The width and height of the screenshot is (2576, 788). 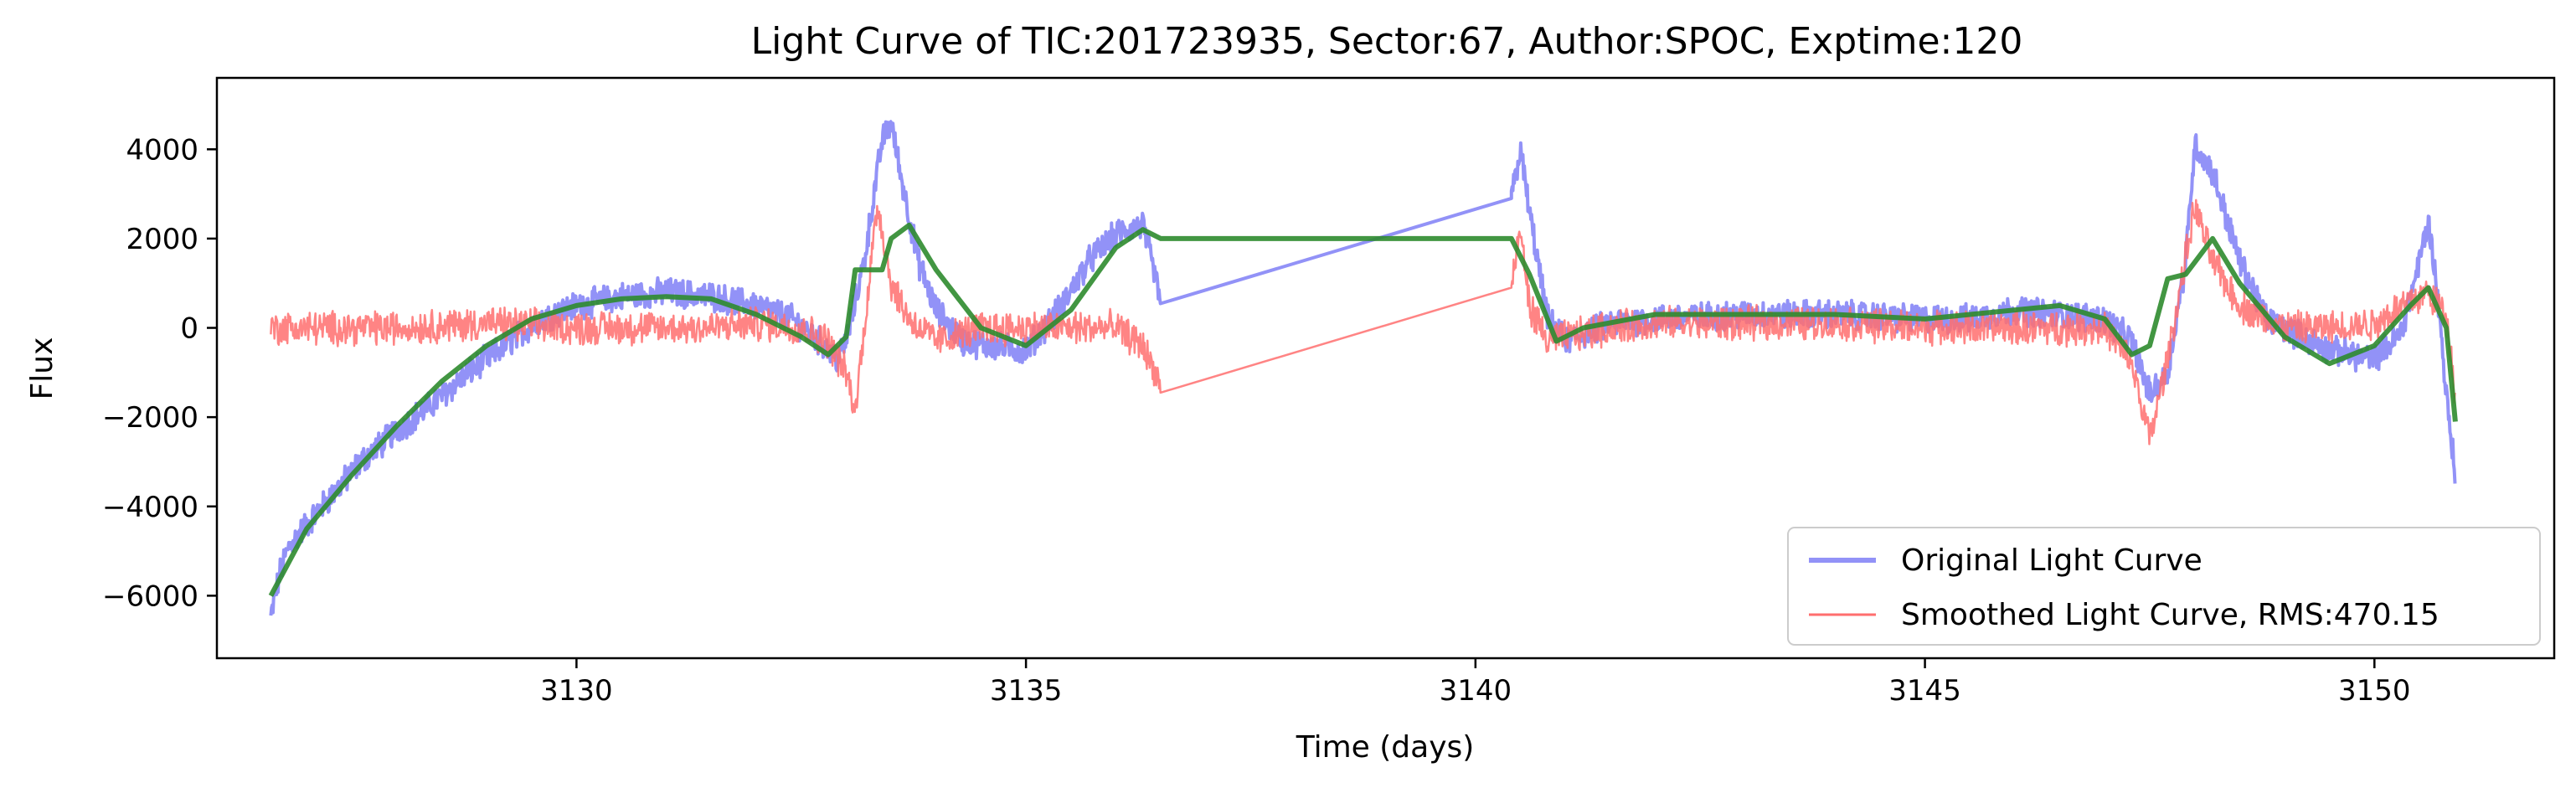 I want to click on y-tick-label: −4000, so click(x=150, y=507).